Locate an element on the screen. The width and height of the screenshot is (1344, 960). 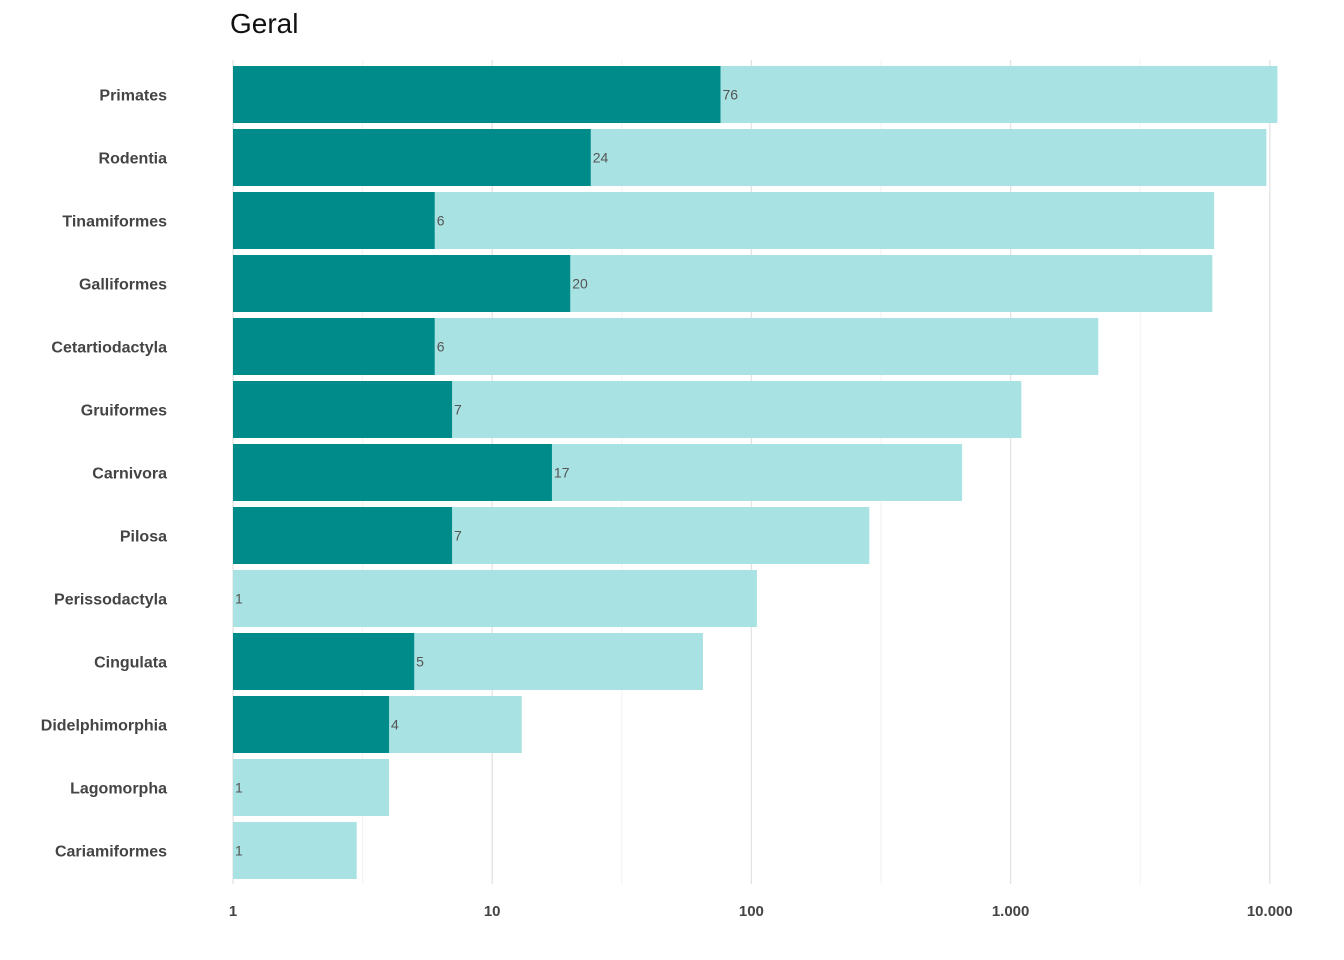
category-label-6: Carnivora is located at coordinates (129, 474).